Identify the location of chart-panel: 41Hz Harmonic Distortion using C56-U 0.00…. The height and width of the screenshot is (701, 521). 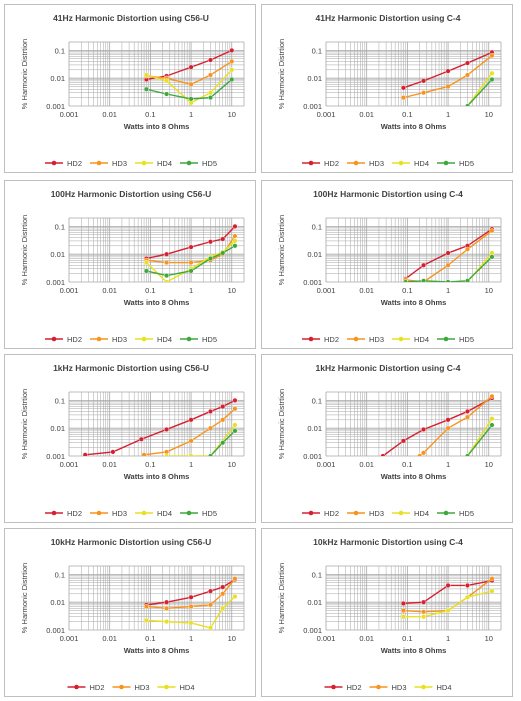
(130, 88).